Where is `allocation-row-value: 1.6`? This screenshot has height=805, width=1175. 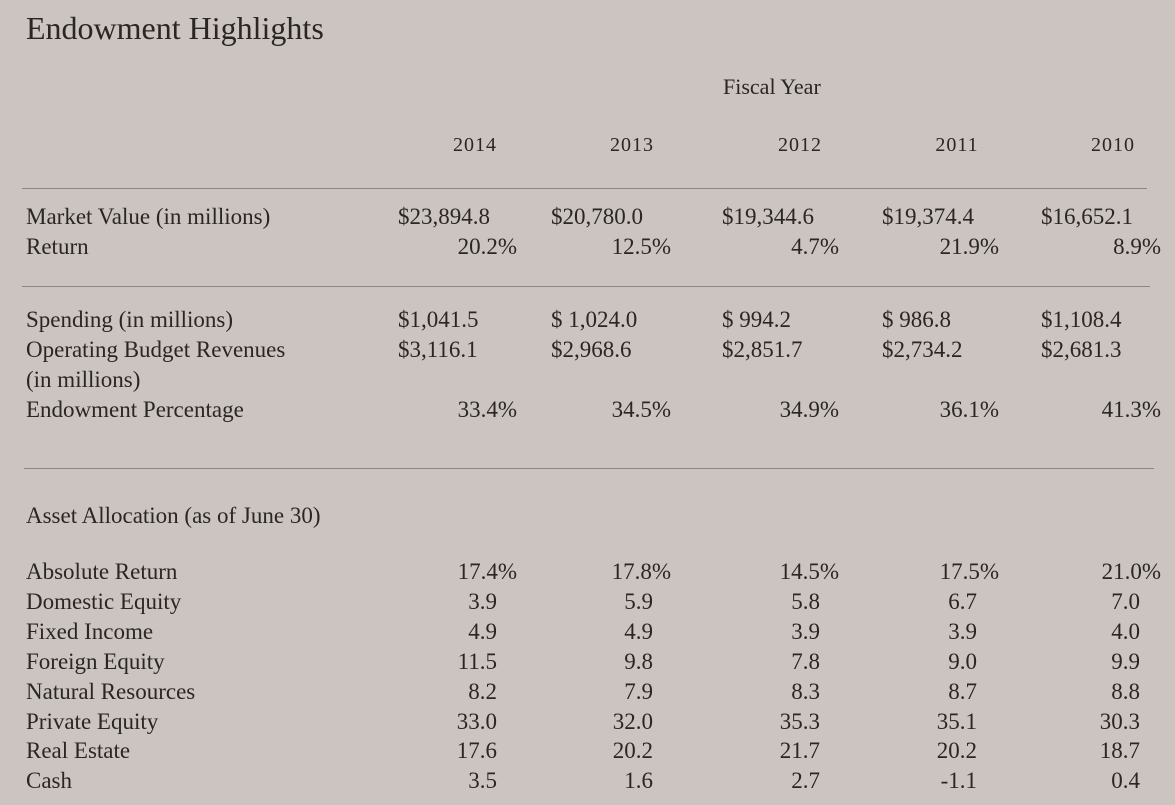
allocation-row-value: 1.6 is located at coordinates (638, 781).